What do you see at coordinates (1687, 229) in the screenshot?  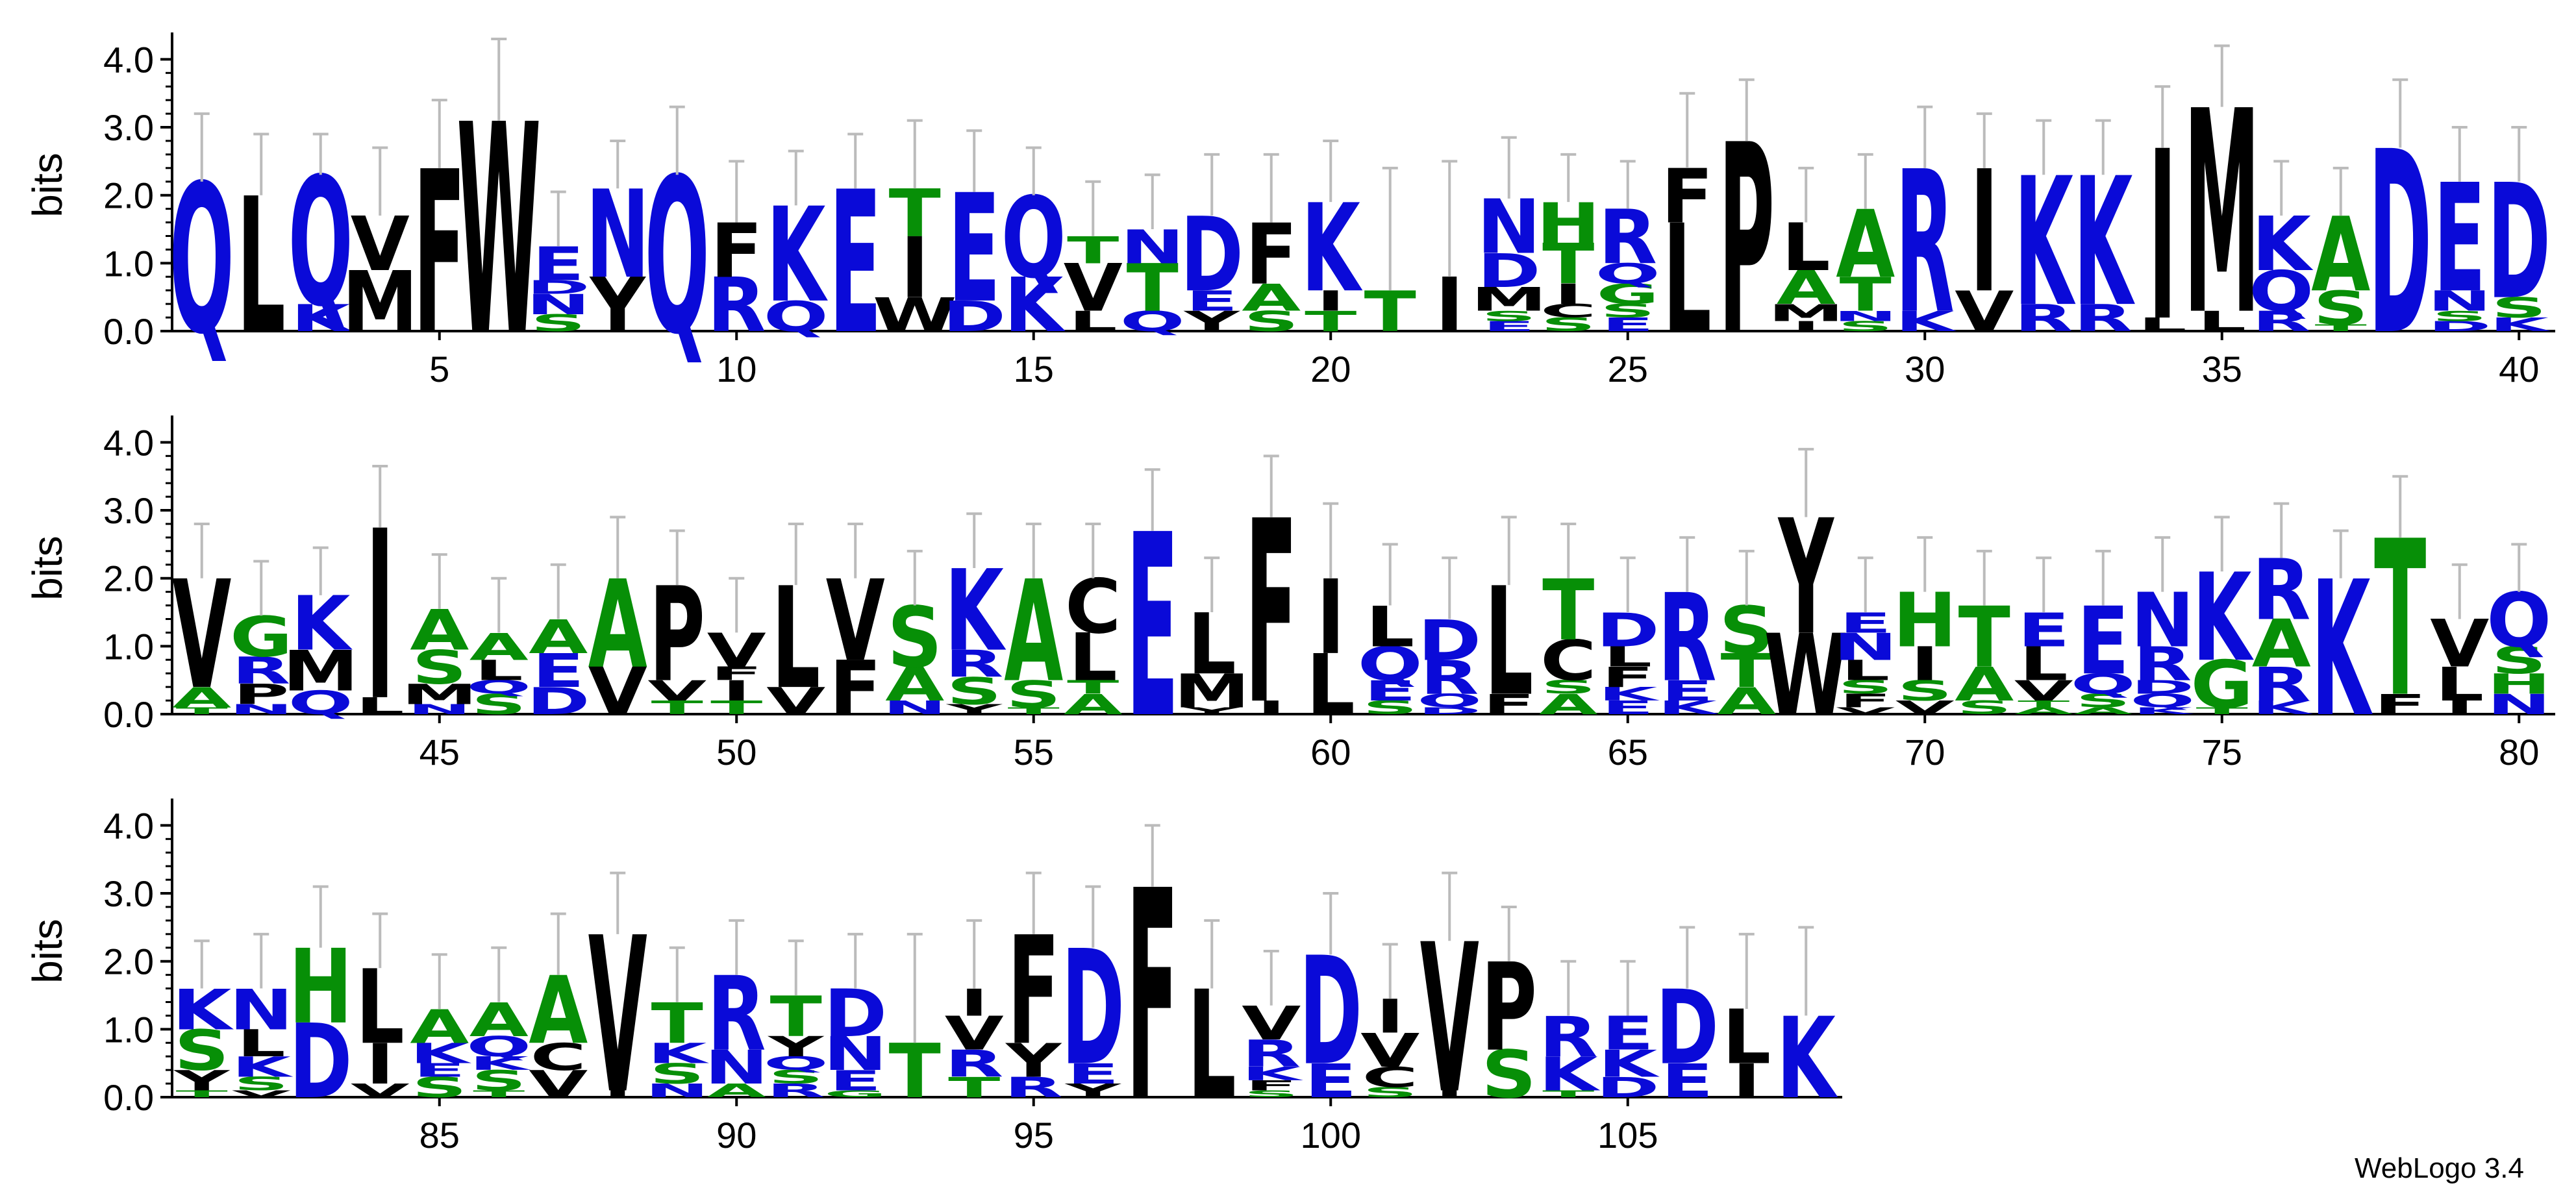 I see `logo-column-26: LF` at bounding box center [1687, 229].